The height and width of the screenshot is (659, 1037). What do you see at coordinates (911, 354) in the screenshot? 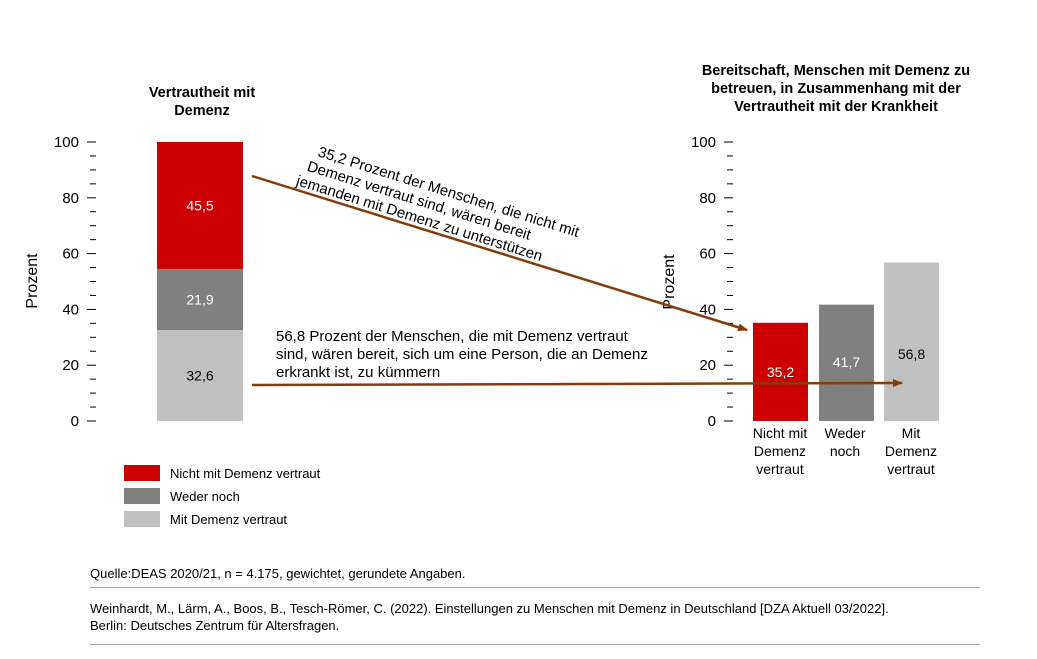
I see `bar-value-label: 56,8` at bounding box center [911, 354].